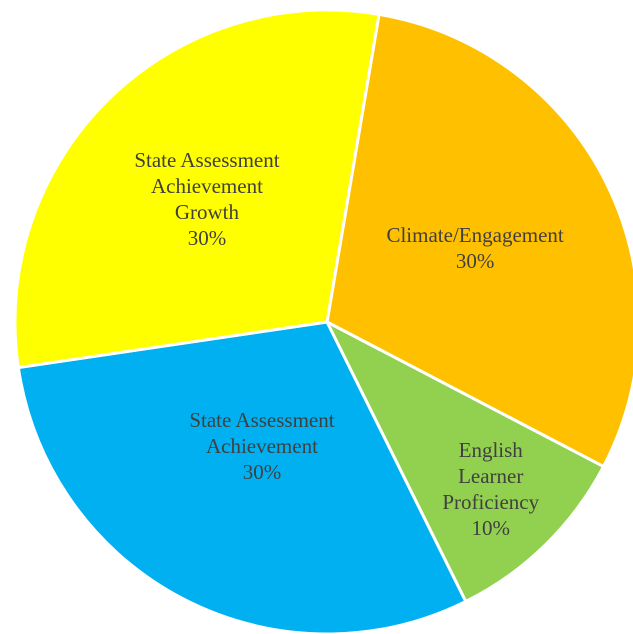  Describe the element at coordinates (491, 476) in the screenshot. I see `category-name: English Learner Proficiency` at that location.